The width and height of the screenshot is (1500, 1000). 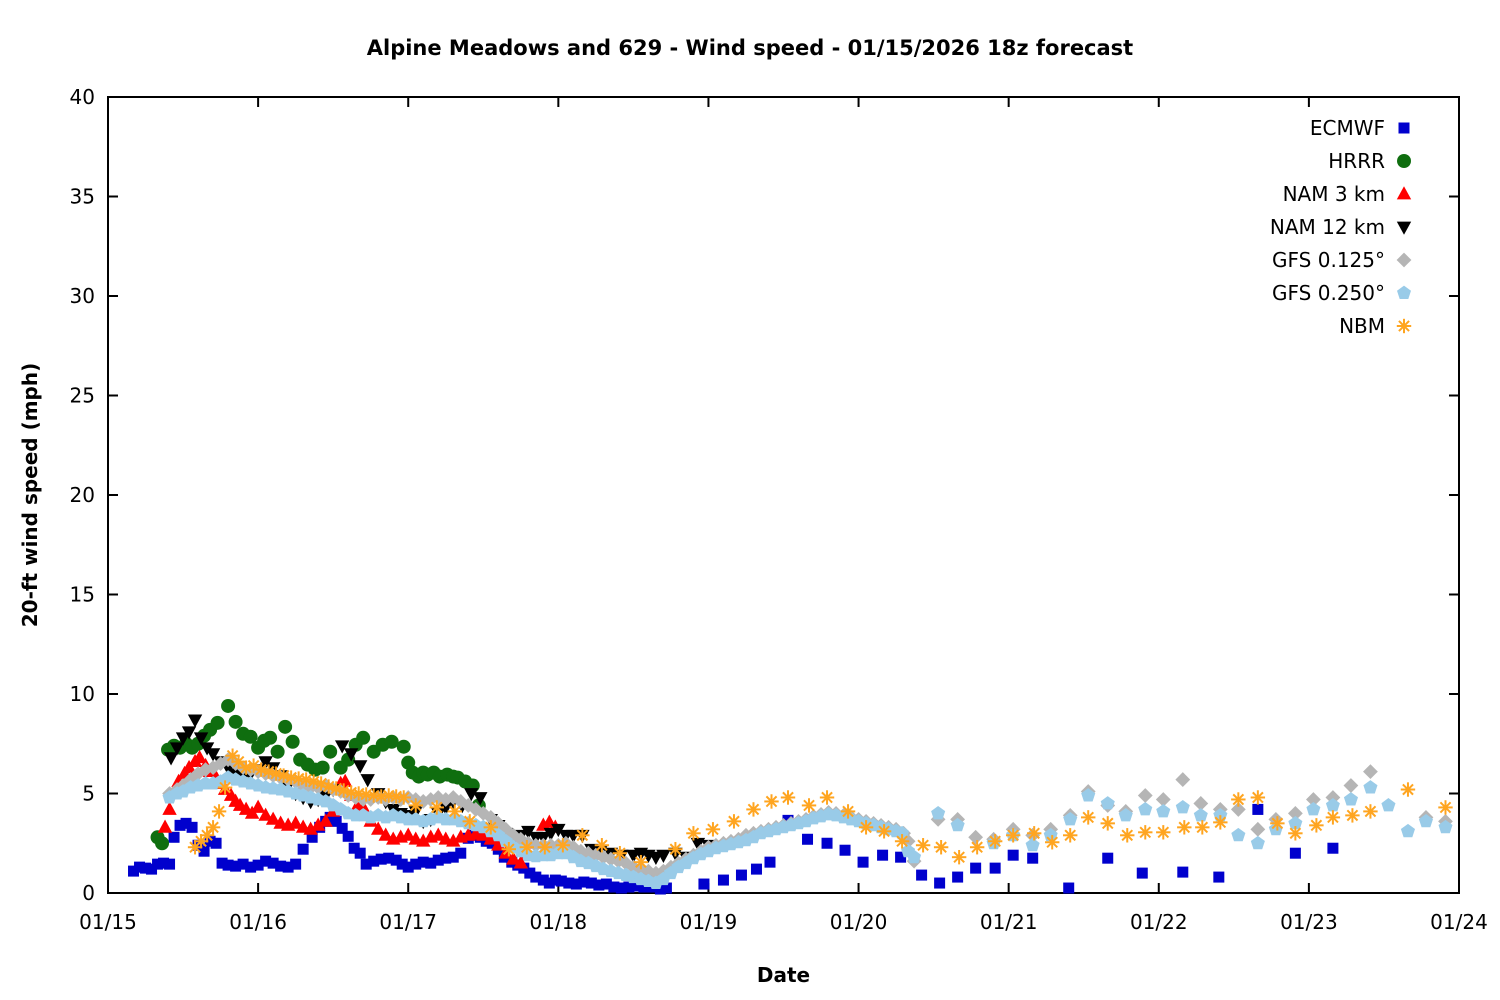 What do you see at coordinates (82, 694) in the screenshot?
I see `y-tick-label: 10` at bounding box center [82, 694].